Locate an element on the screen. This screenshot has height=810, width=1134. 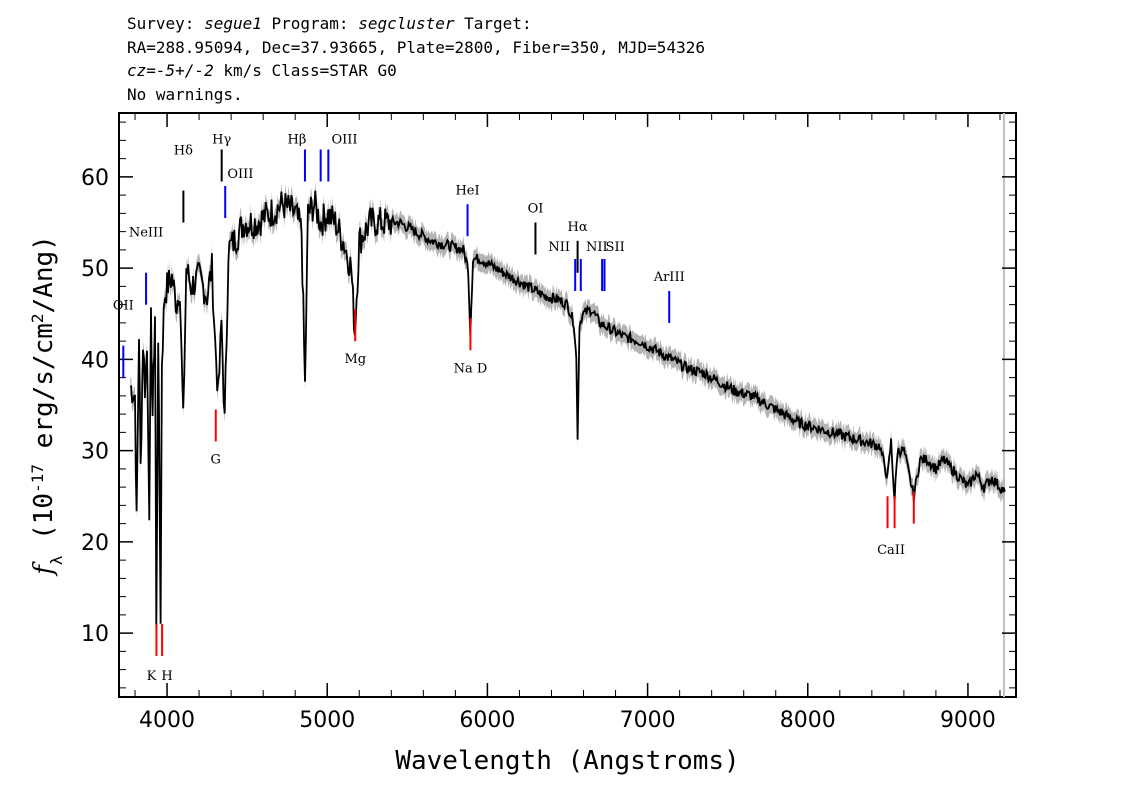
spectral-line-label: Na D is located at coordinates (471, 368).